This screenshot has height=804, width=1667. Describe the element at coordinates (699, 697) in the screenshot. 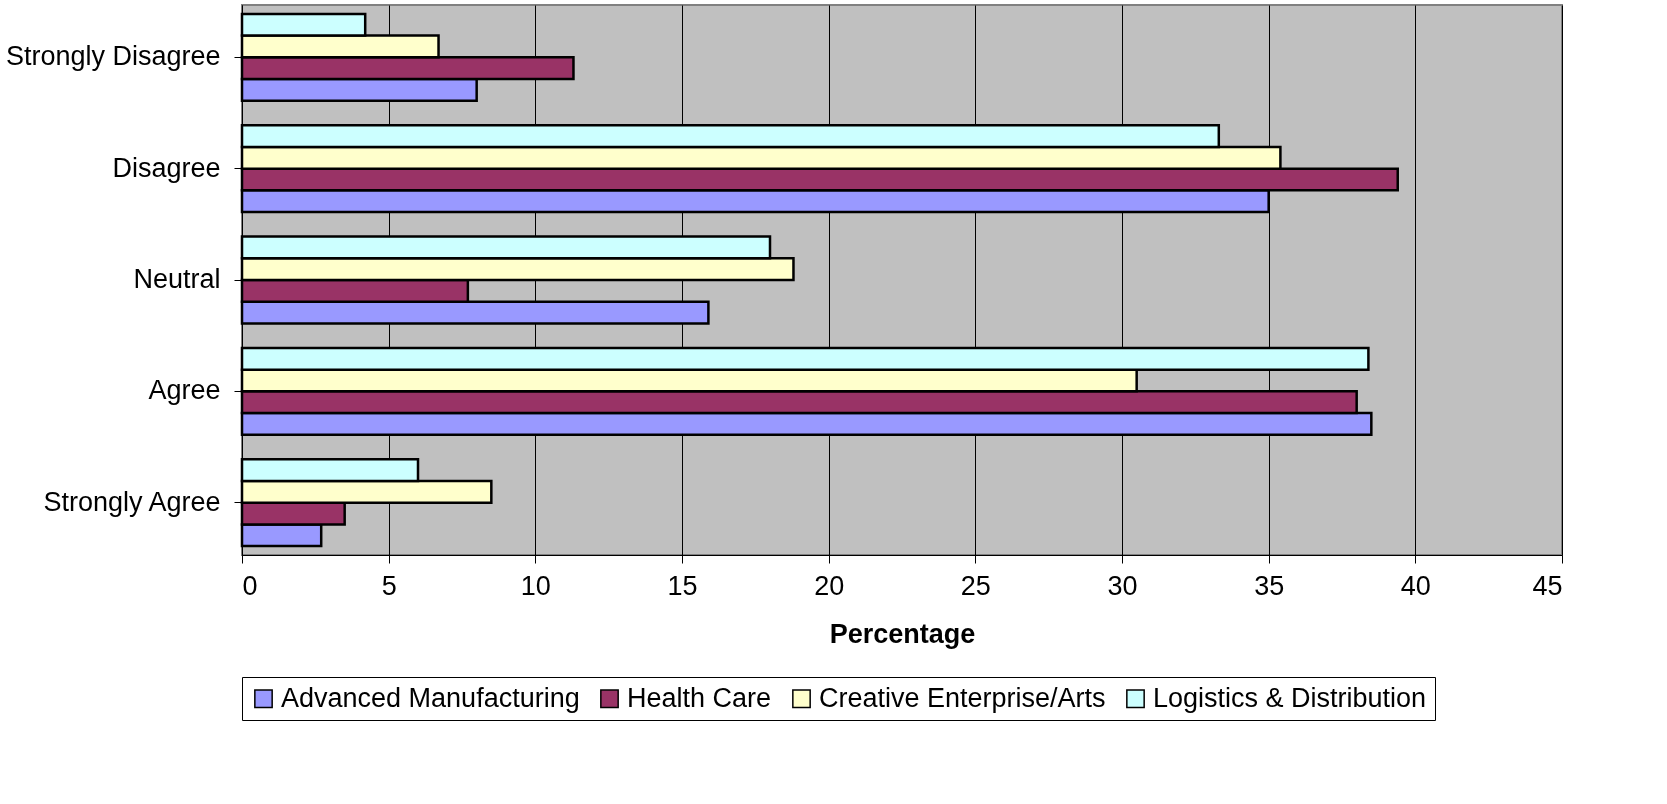

I see `legend-label: Health Care` at that location.